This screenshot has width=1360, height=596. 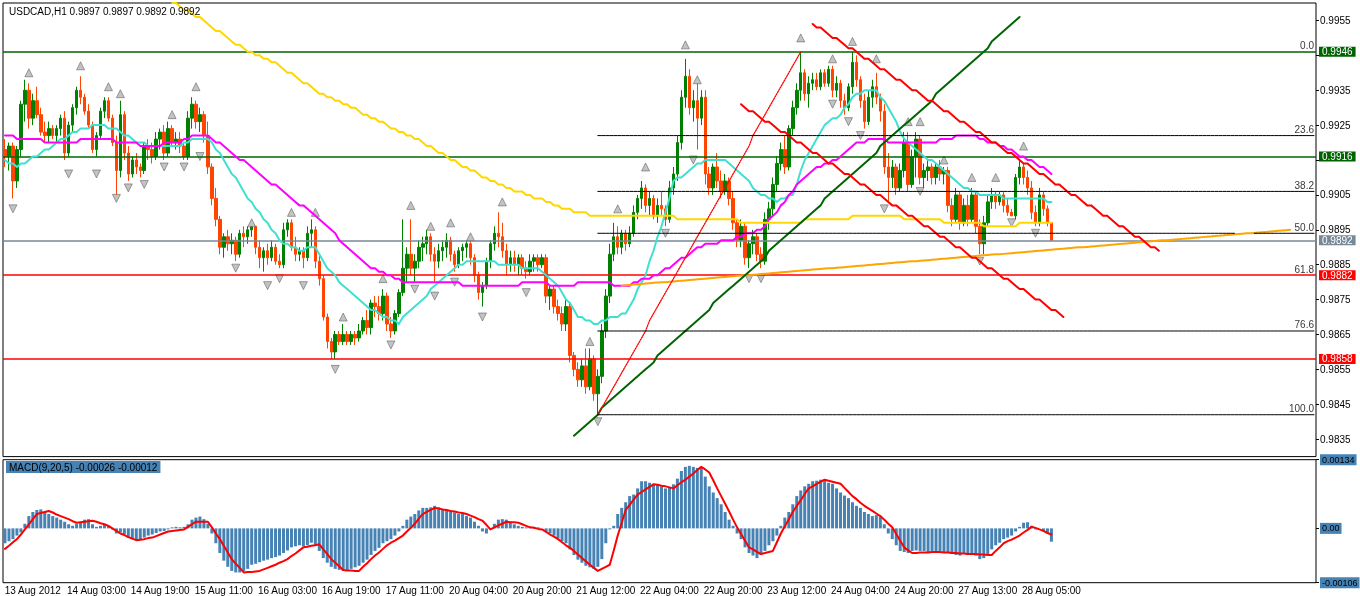 I want to click on y-tick-label: 0.9855, so click(x=1336, y=369).